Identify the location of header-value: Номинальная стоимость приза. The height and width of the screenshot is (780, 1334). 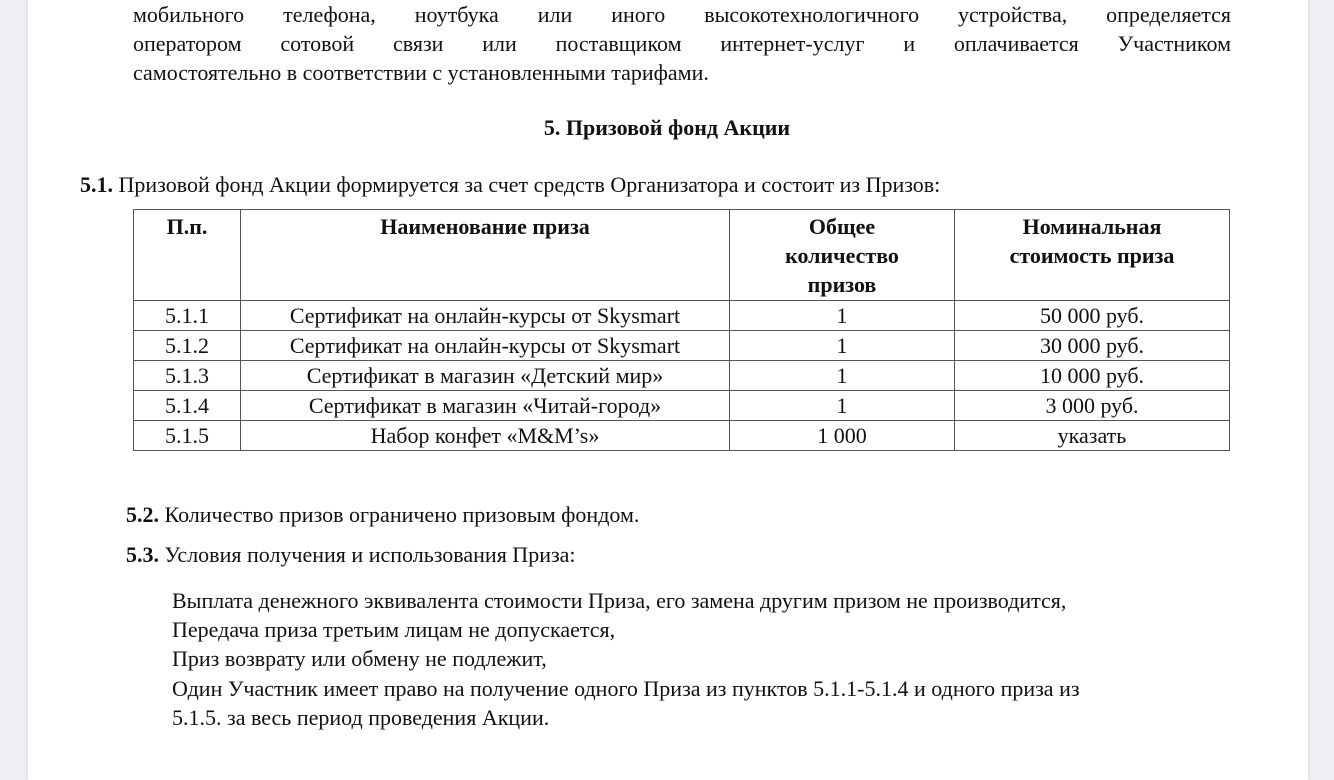
(1092, 255).